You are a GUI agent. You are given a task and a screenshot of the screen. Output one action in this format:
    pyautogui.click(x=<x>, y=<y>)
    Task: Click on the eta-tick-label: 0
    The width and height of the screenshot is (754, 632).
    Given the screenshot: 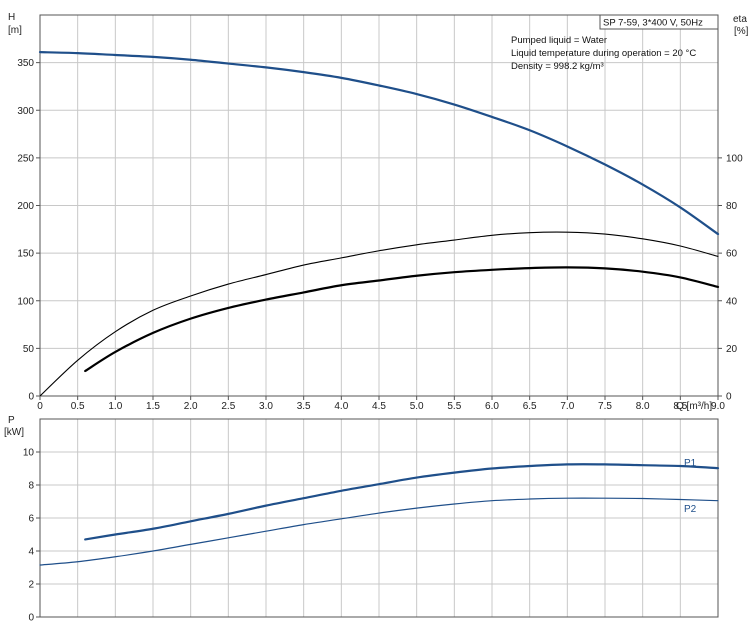 What is the action you would take?
    pyautogui.click(x=729, y=397)
    